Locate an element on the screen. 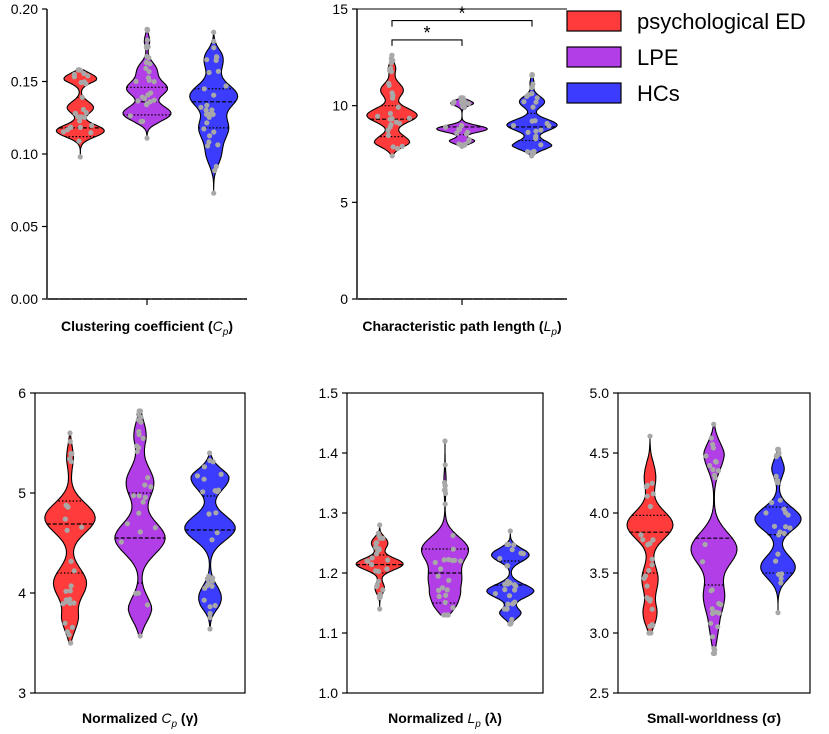  y-tick-label: 4 is located at coordinates (22, 593).